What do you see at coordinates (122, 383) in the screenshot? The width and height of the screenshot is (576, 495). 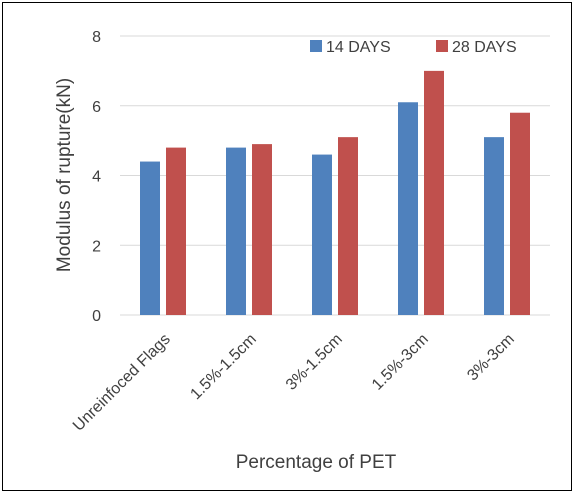 I see `x-tick-label: Unreinfoced Flags` at bounding box center [122, 383].